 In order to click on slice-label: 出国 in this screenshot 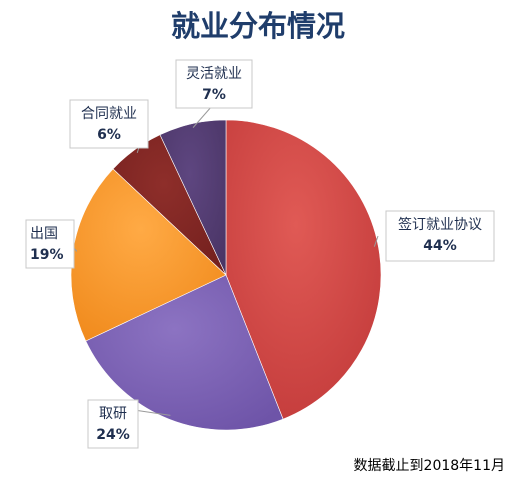, I will do `click(44, 234)`.